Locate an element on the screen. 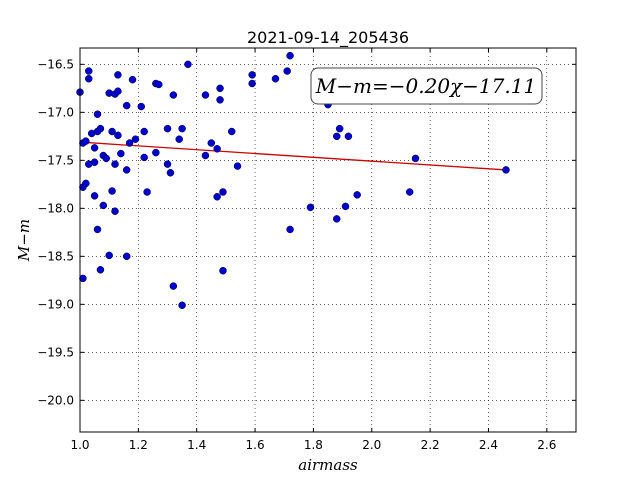 Image resolution: width=640 pixels, height=484 pixels. y-tick-label: −18.0 is located at coordinates (55, 208).